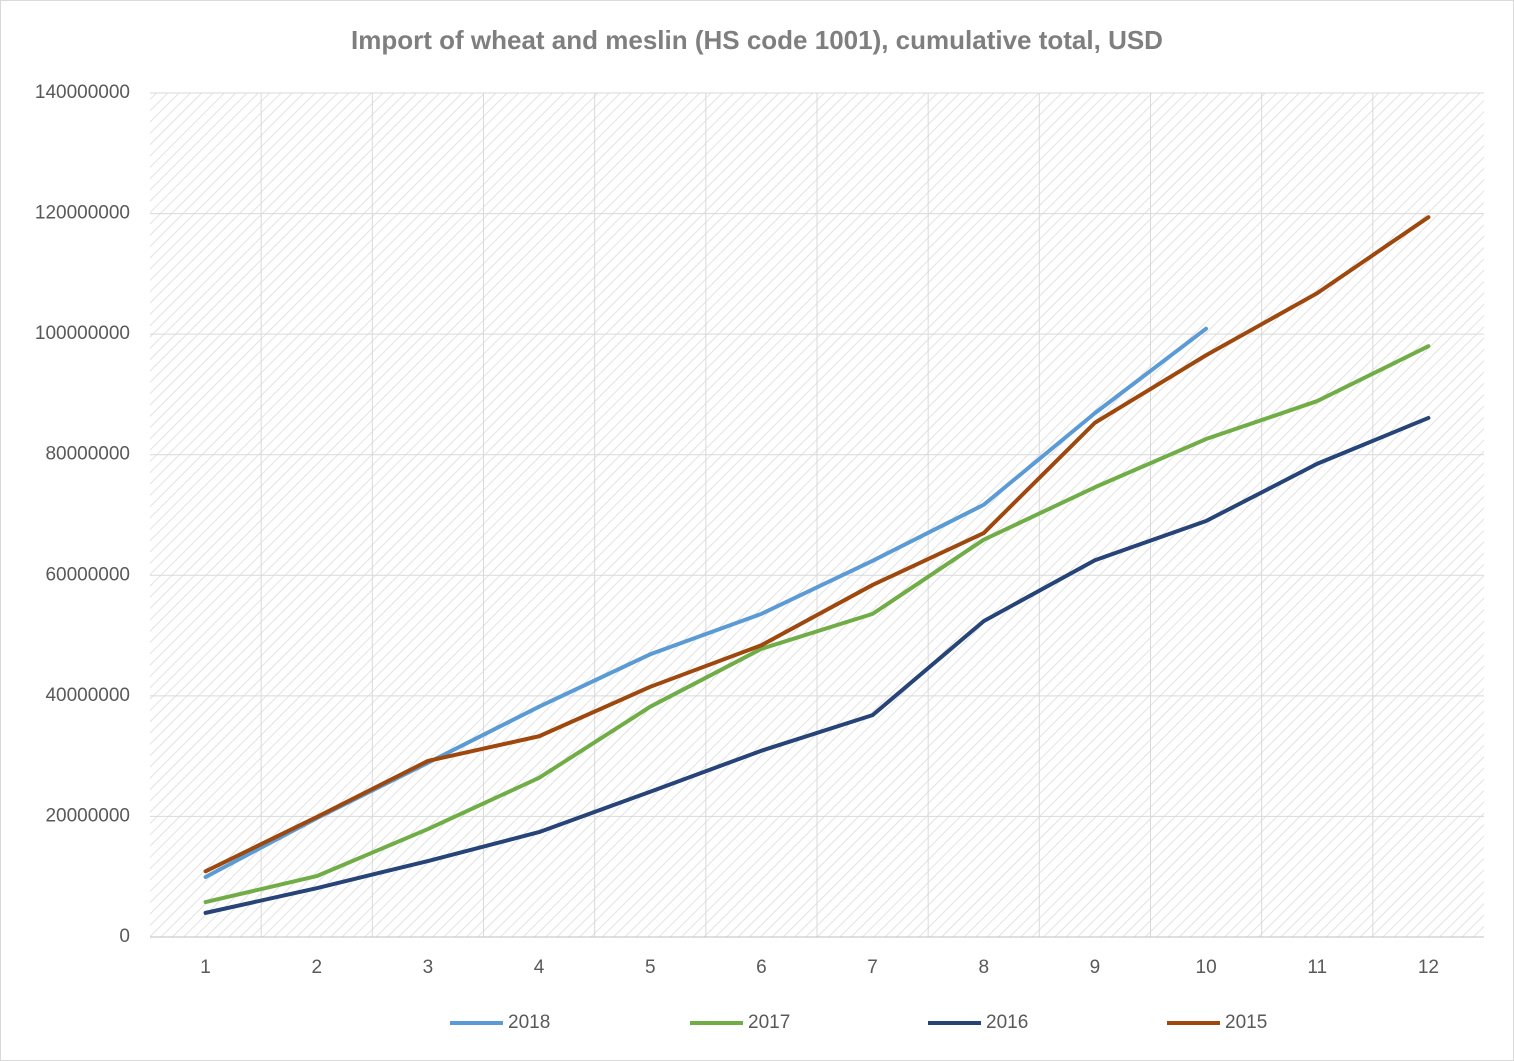  I want to click on y-tick-label: 100000000, so click(82, 333).